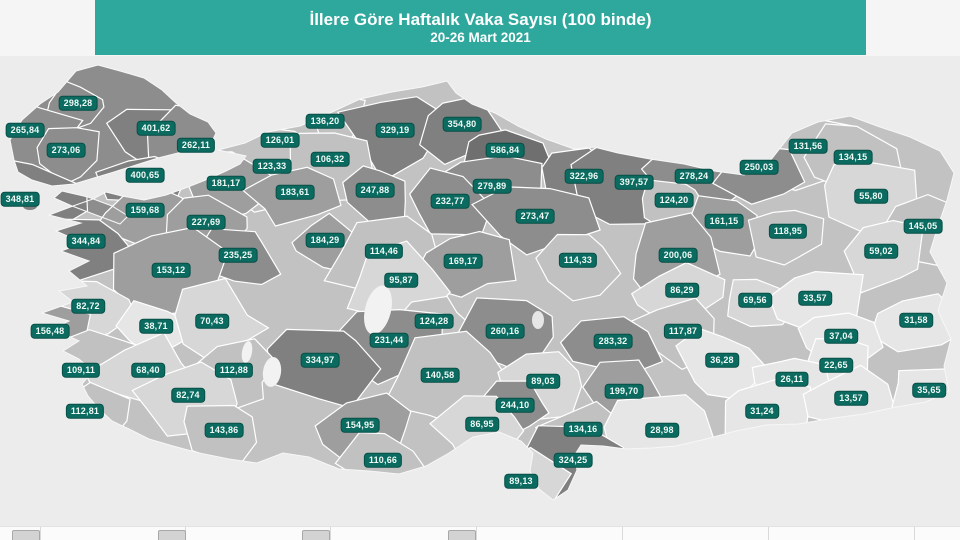 The image size is (960, 540). I want to click on province-value-chip: 117,87, so click(683, 331).